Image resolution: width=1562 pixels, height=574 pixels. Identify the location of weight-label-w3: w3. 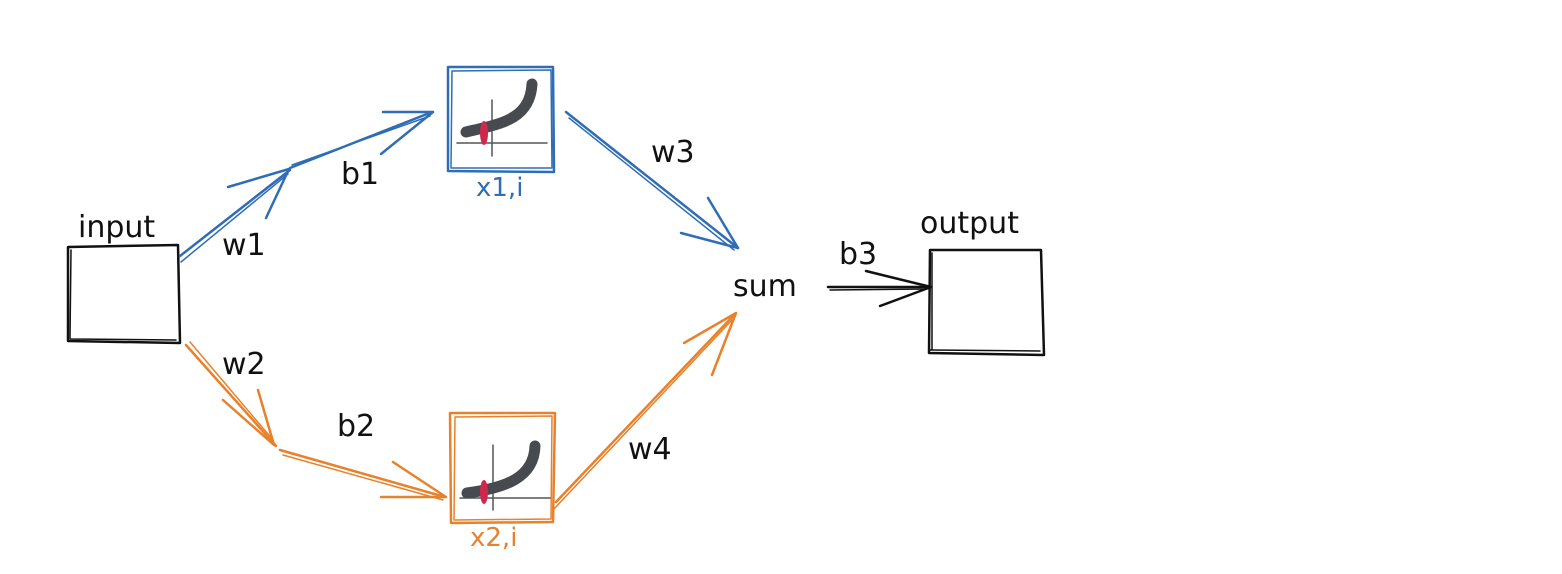
(673, 152).